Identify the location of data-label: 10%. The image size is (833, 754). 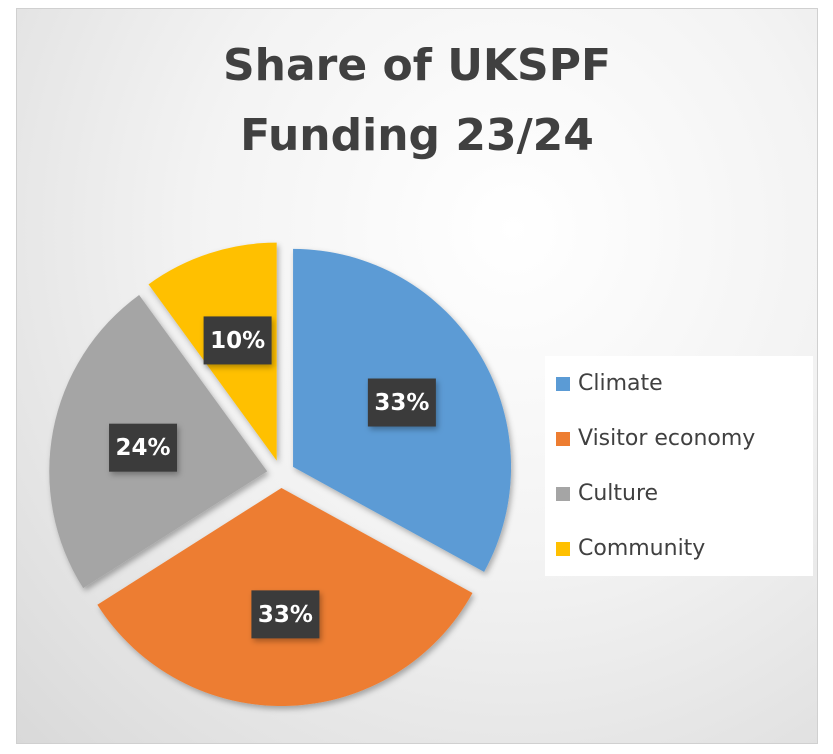
(237, 341).